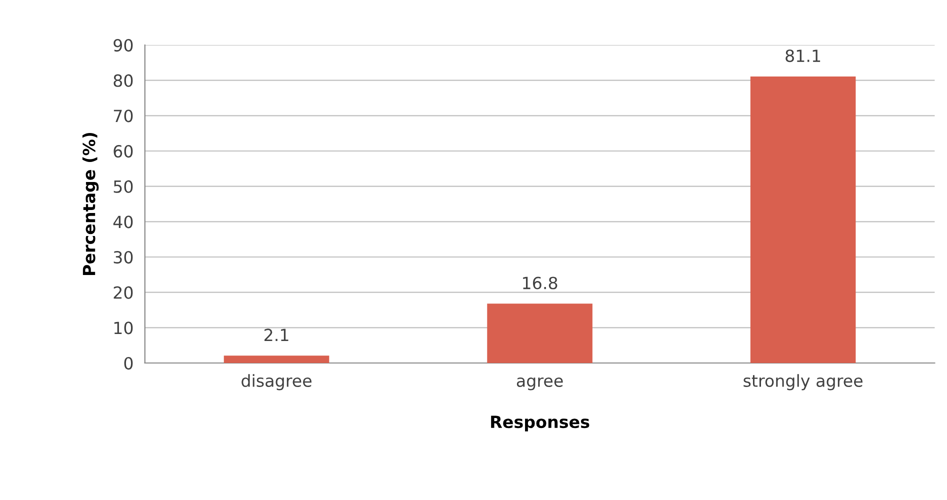 This screenshot has height=500, width=947. I want to click on y-tick-label: 20, so click(123, 292).